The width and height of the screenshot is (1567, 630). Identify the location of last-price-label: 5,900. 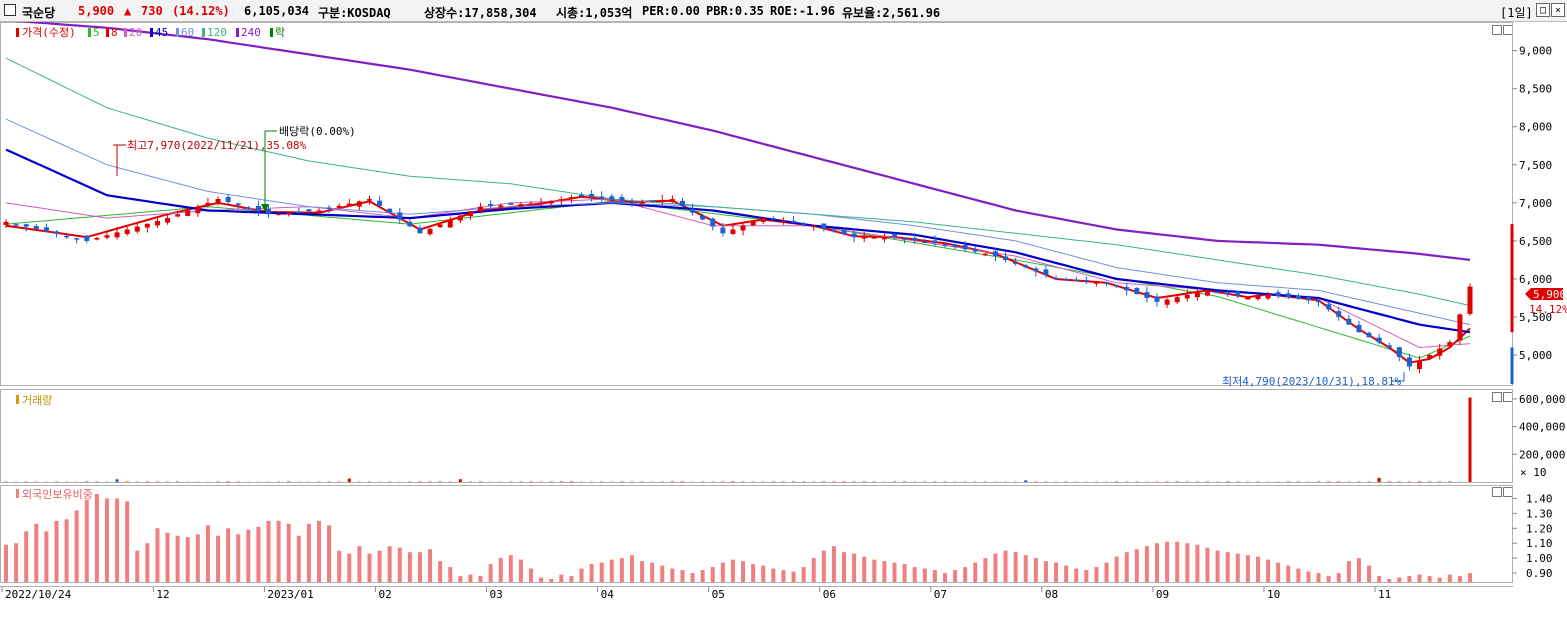
(1549, 294).